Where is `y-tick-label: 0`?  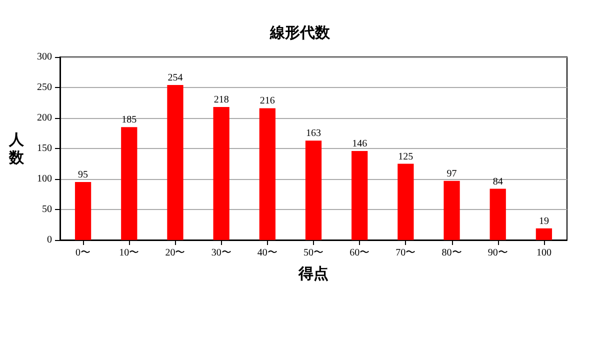 y-tick-label: 0 is located at coordinates (49, 240).